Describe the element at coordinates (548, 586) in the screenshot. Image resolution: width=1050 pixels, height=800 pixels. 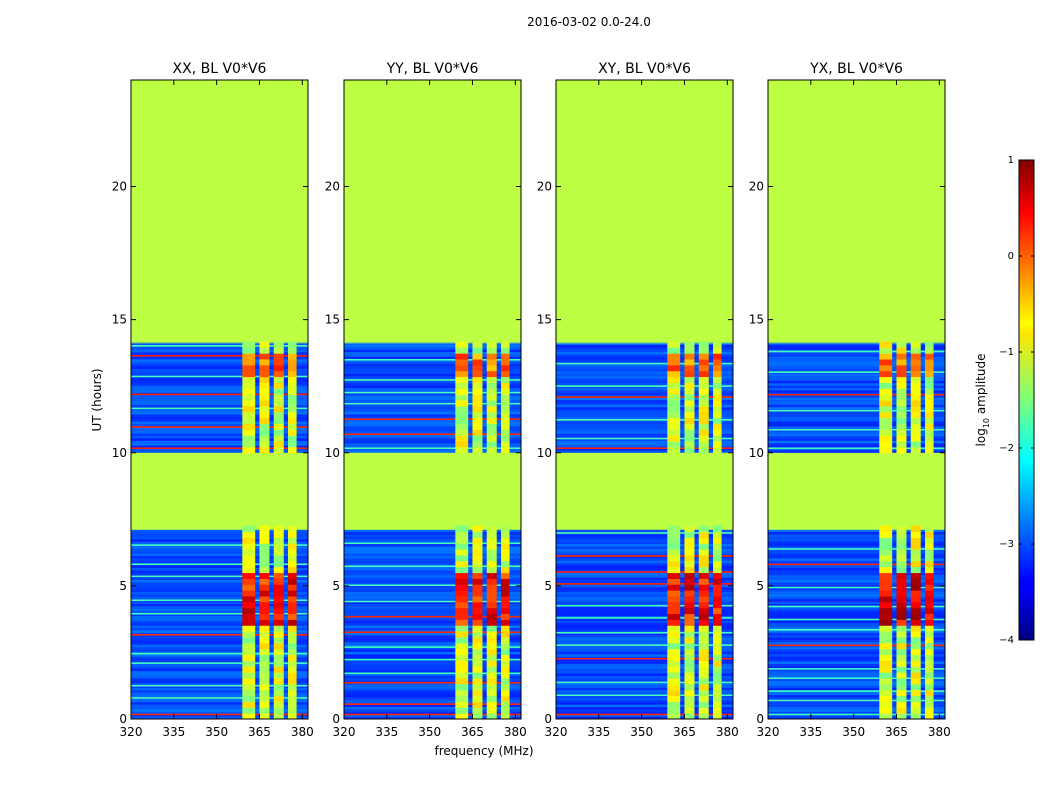
I see `y-tick-label: 5` at that location.